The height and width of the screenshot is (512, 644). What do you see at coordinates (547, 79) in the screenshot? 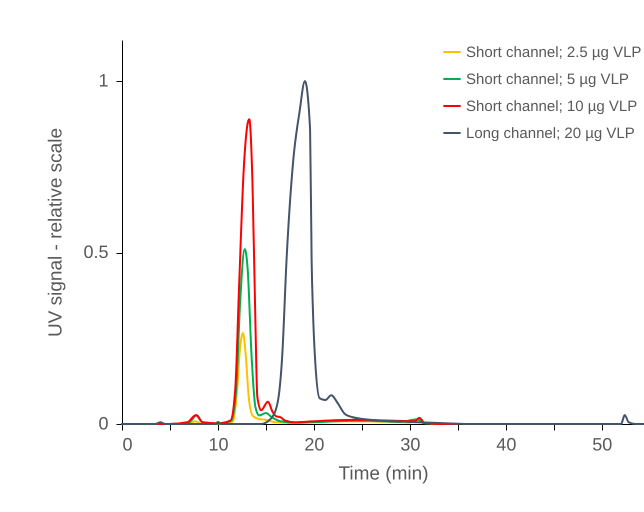
I see `legend-label: Short channel; 5 µg VLP` at bounding box center [547, 79].